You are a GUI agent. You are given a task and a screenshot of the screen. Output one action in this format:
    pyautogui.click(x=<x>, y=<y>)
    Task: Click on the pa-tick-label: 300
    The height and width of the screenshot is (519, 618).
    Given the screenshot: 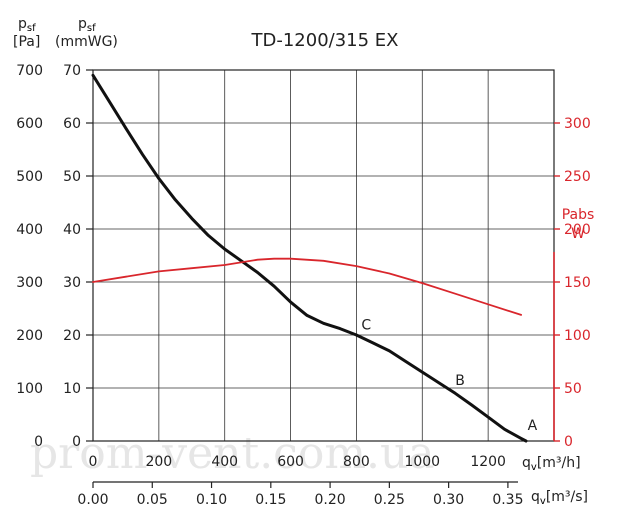 What is the action you would take?
    pyautogui.click(x=29, y=283)
    